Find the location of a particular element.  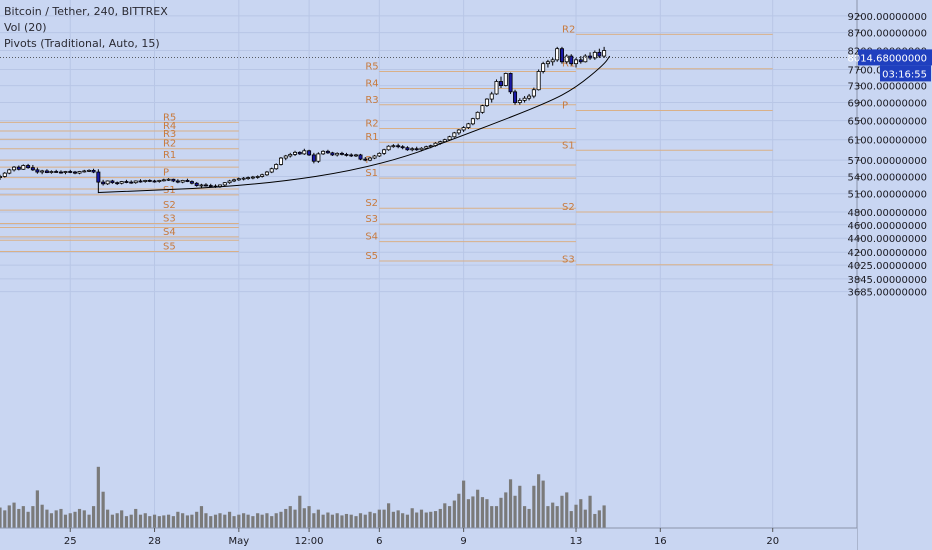

price-axis-panel is located at coordinates (894, 275).